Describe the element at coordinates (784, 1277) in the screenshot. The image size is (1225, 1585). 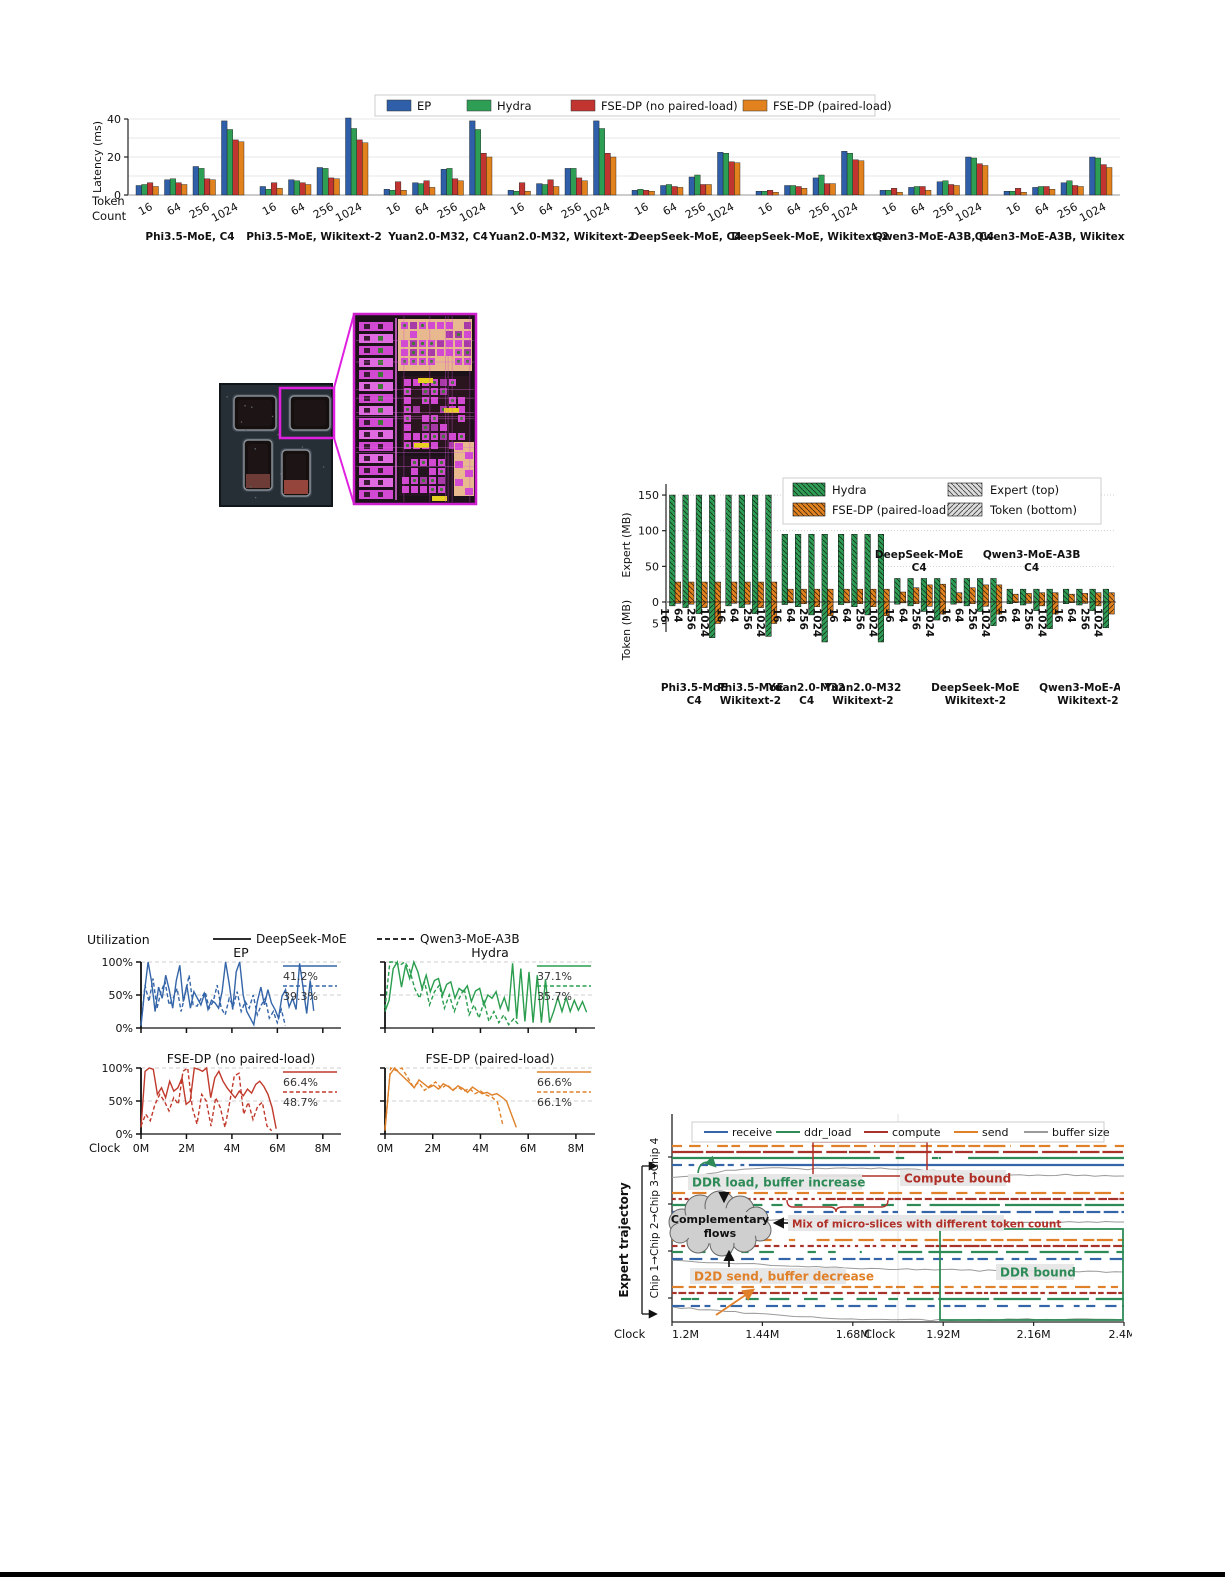
I see `d2d-send-label: D2D send, buffer decrease` at that location.